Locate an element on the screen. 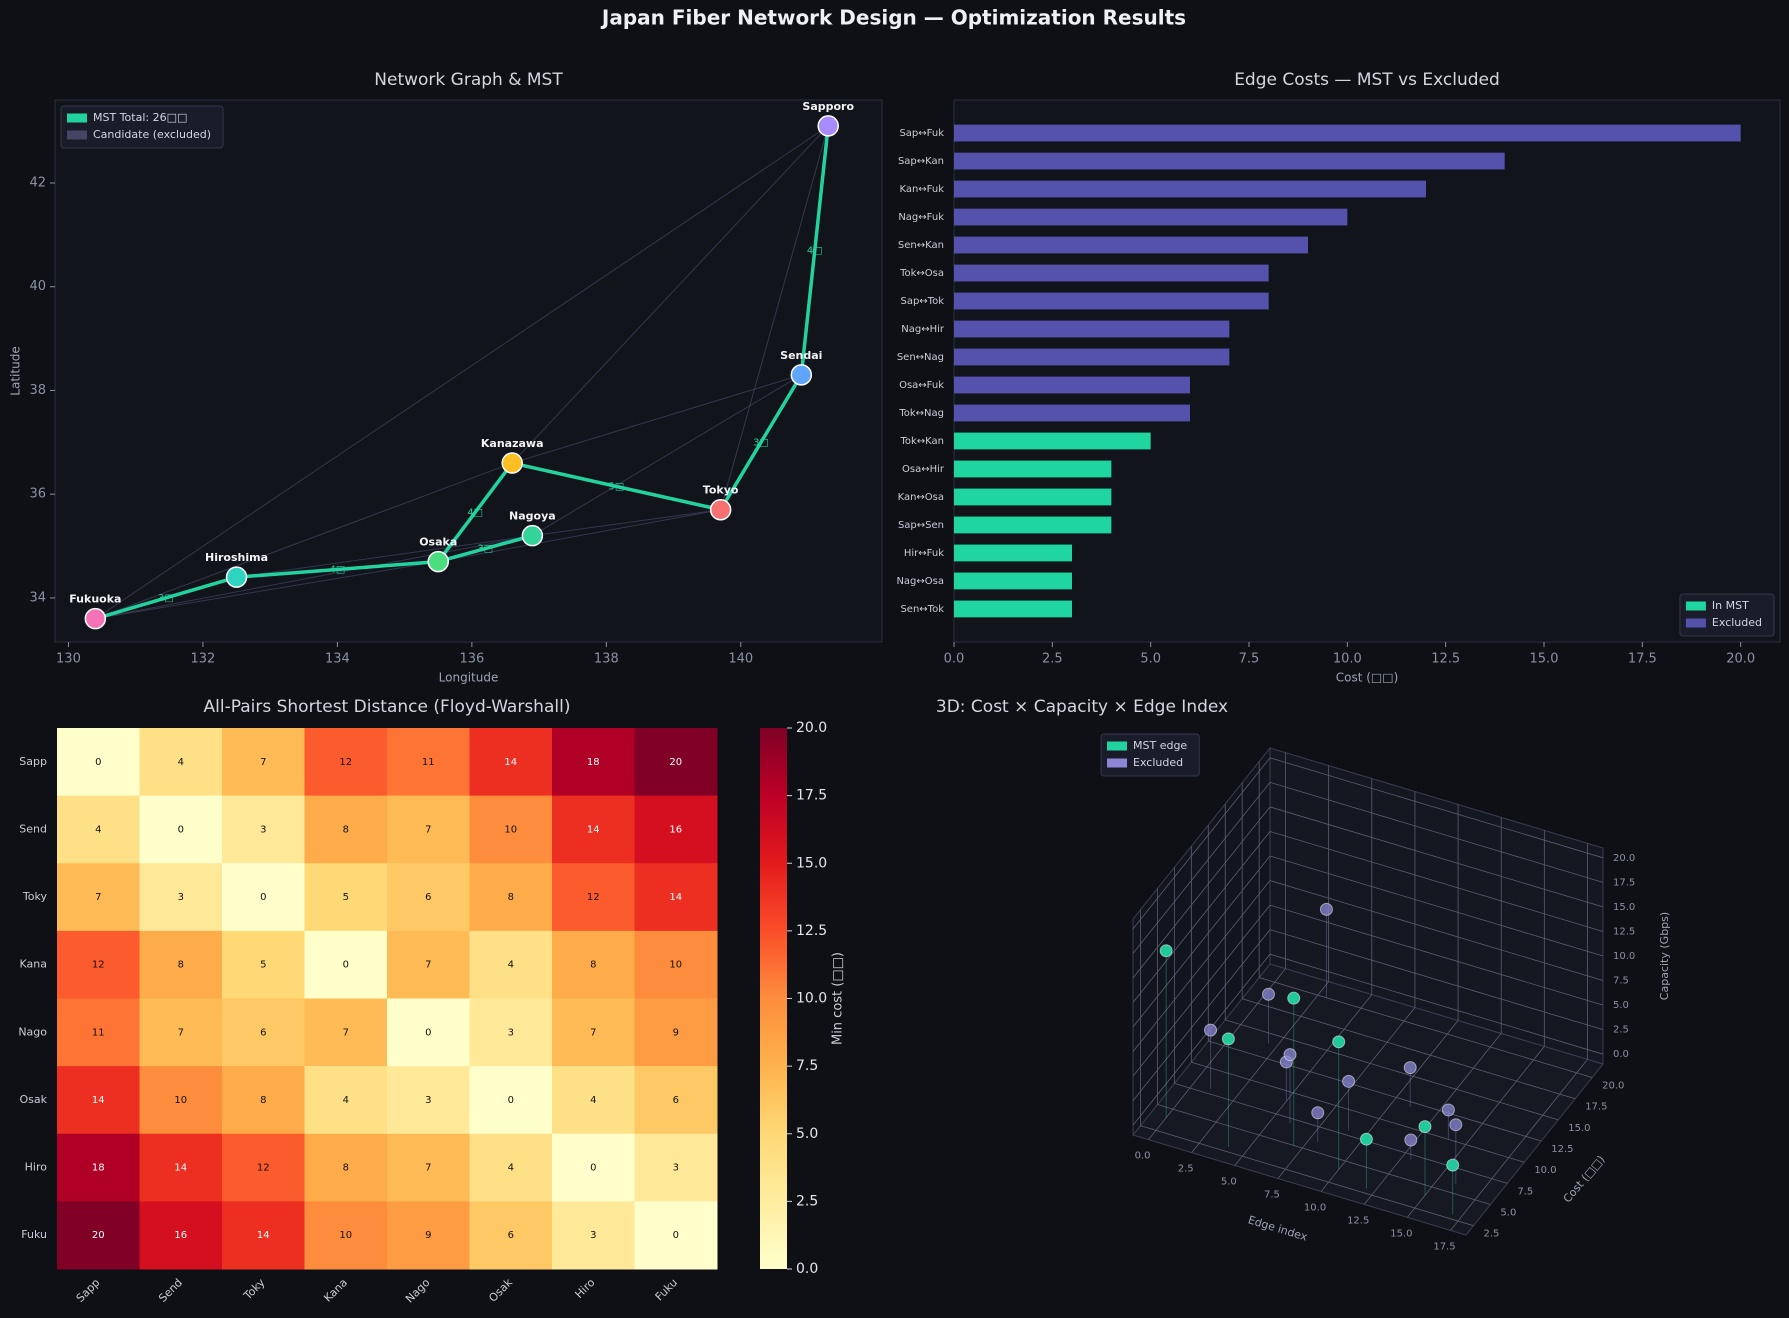 This screenshot has width=1789, height=1318. y-tick-label: 36 is located at coordinates (37, 494).